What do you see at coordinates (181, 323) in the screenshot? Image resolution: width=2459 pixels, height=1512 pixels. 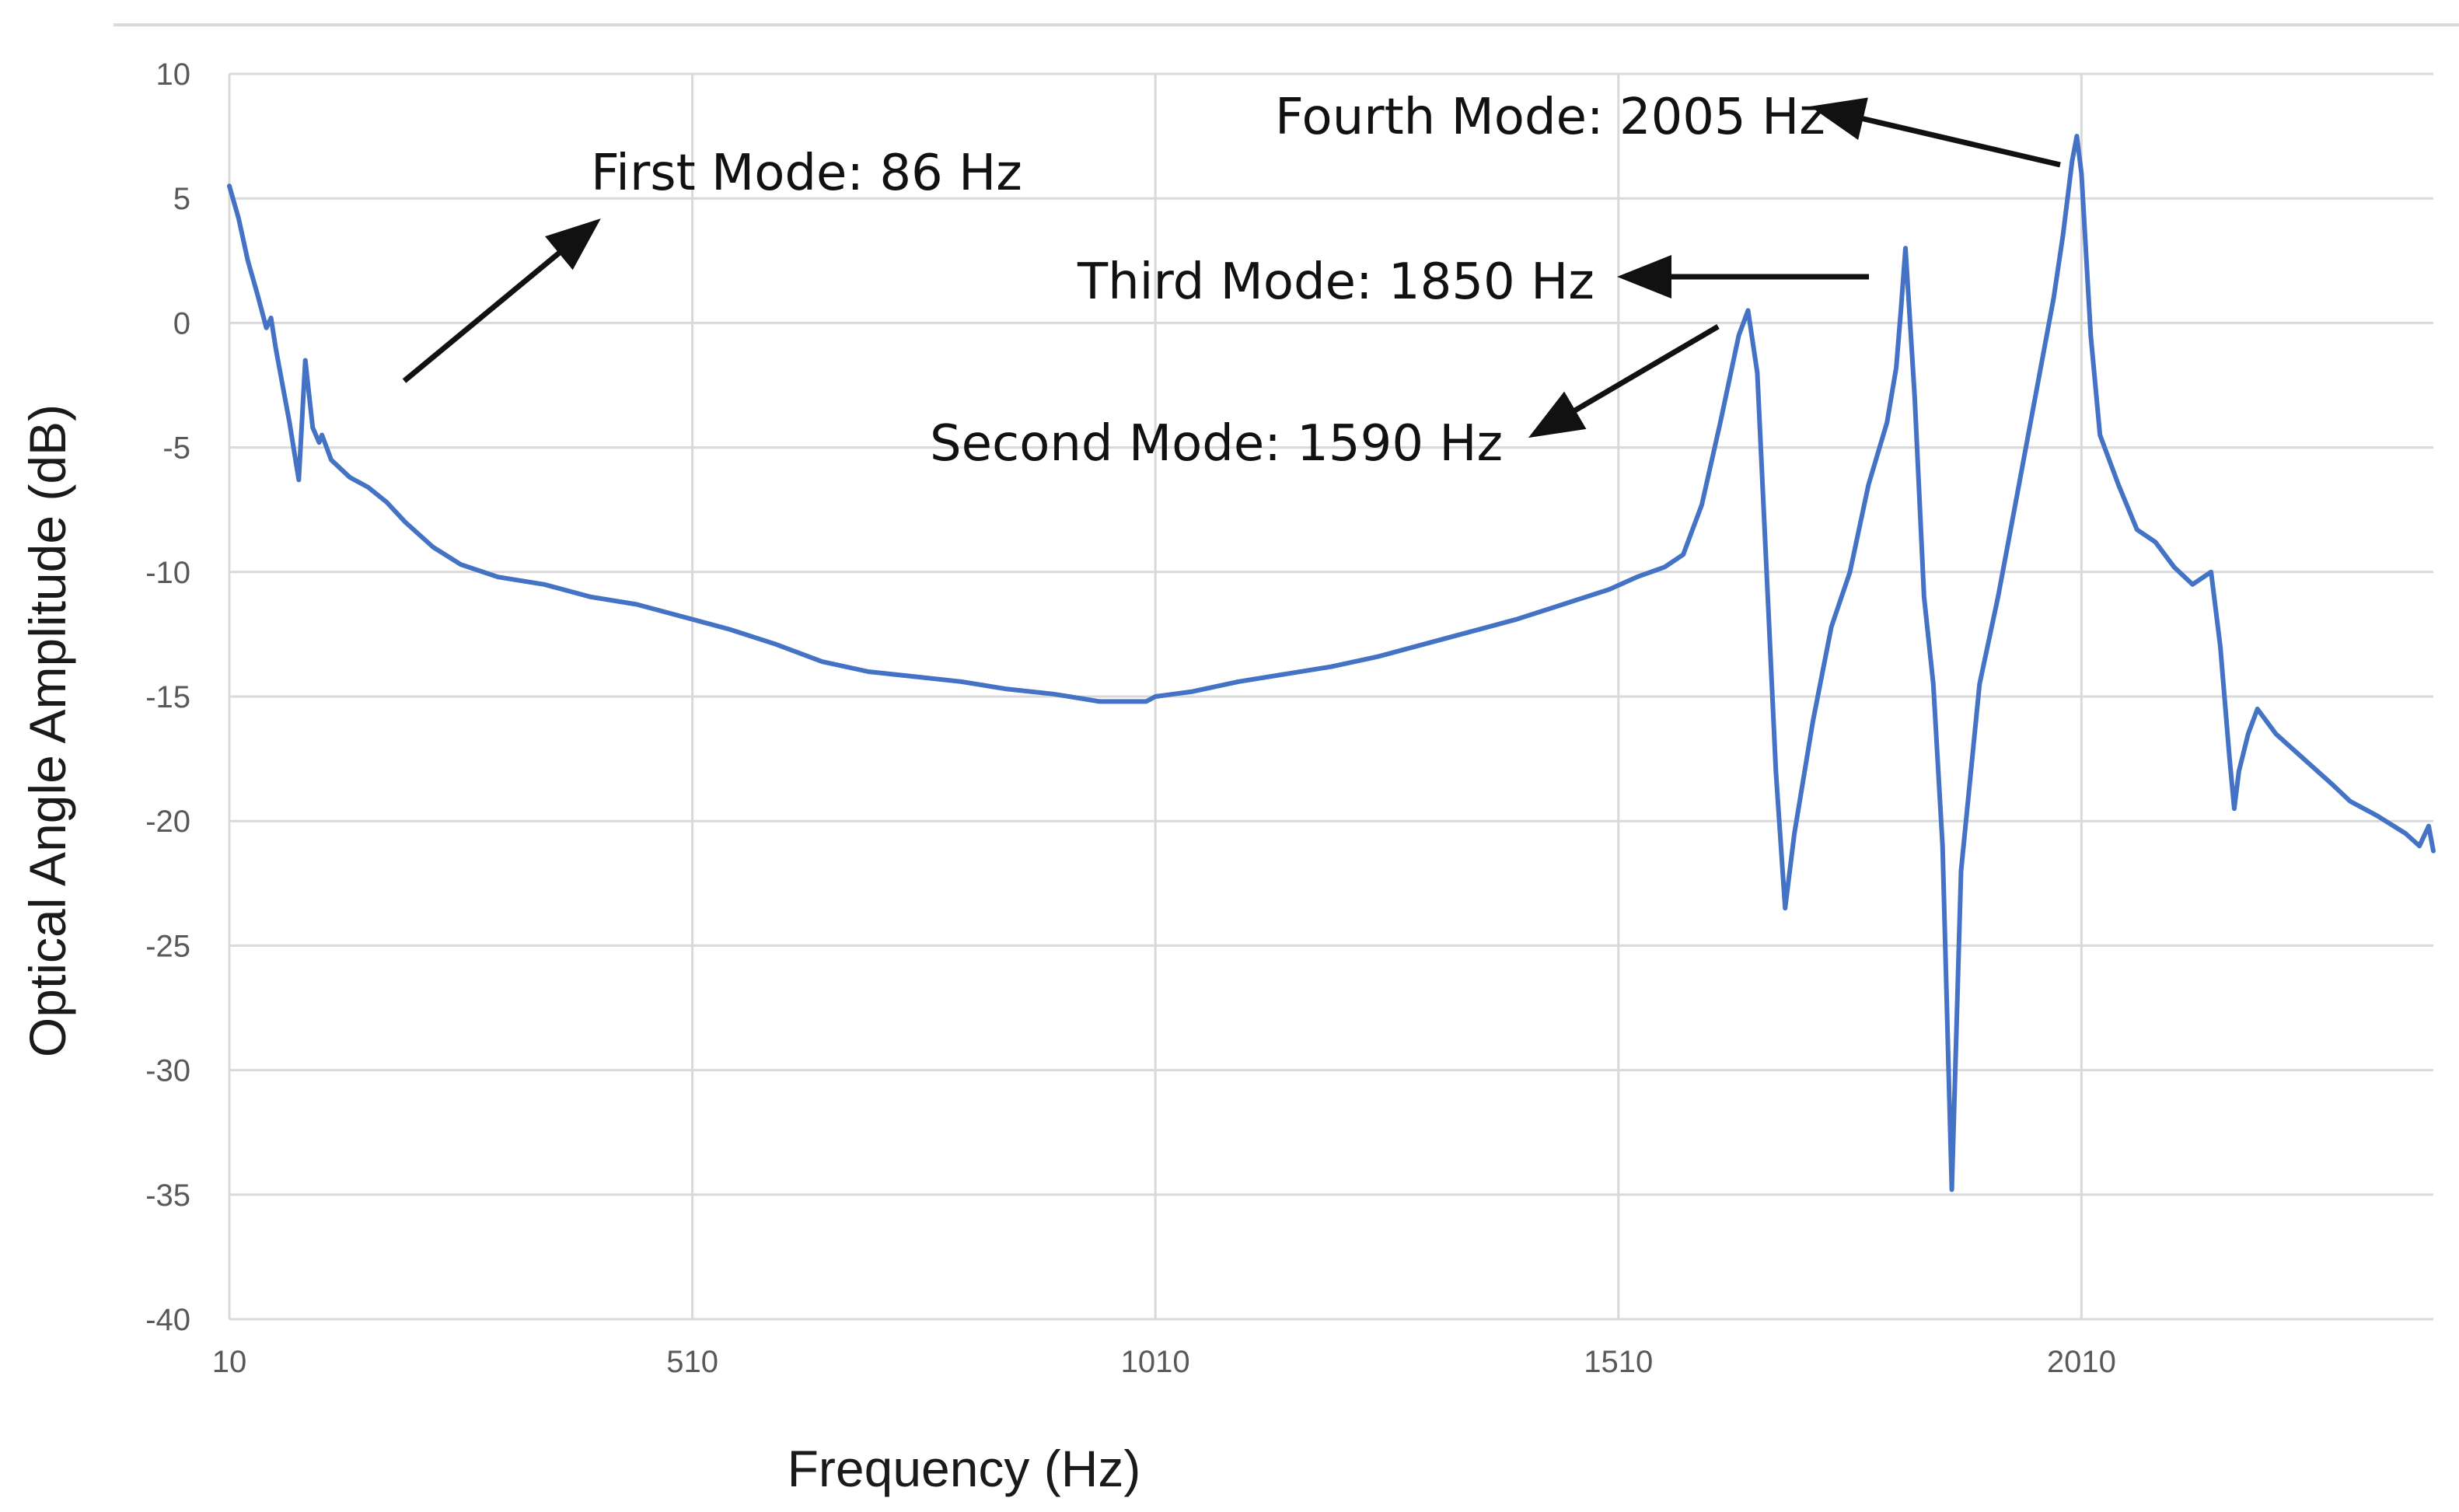 I see `y-tick-label: 0` at bounding box center [181, 323].